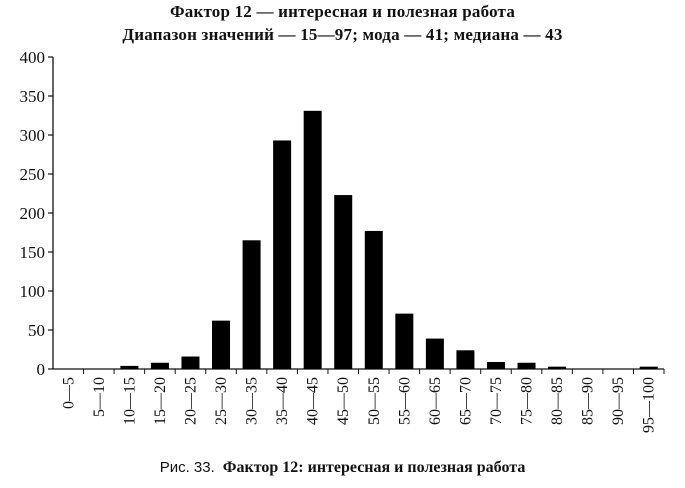  What do you see at coordinates (33, 135) in the screenshot?
I see `y-tick-label: 300` at bounding box center [33, 135].